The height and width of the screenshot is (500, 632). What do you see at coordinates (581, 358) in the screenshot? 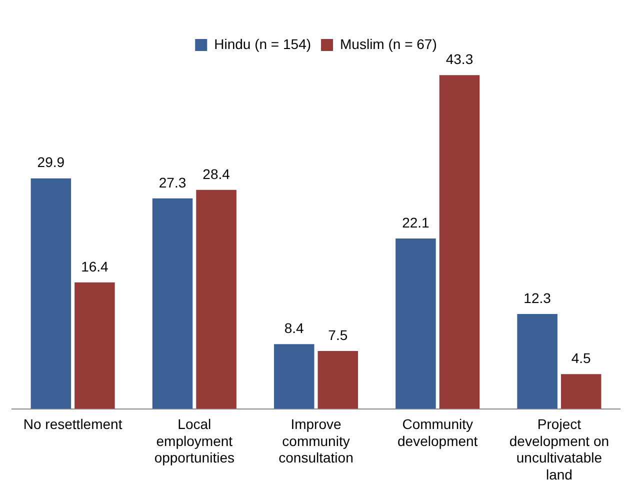
I see `data-label: 4.5` at bounding box center [581, 358].